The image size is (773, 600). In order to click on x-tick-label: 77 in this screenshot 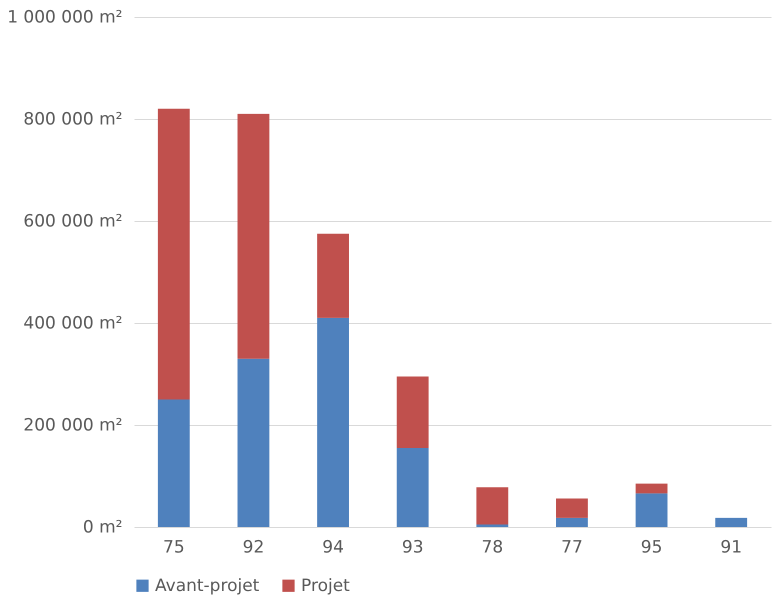, I will do `click(572, 548)`.